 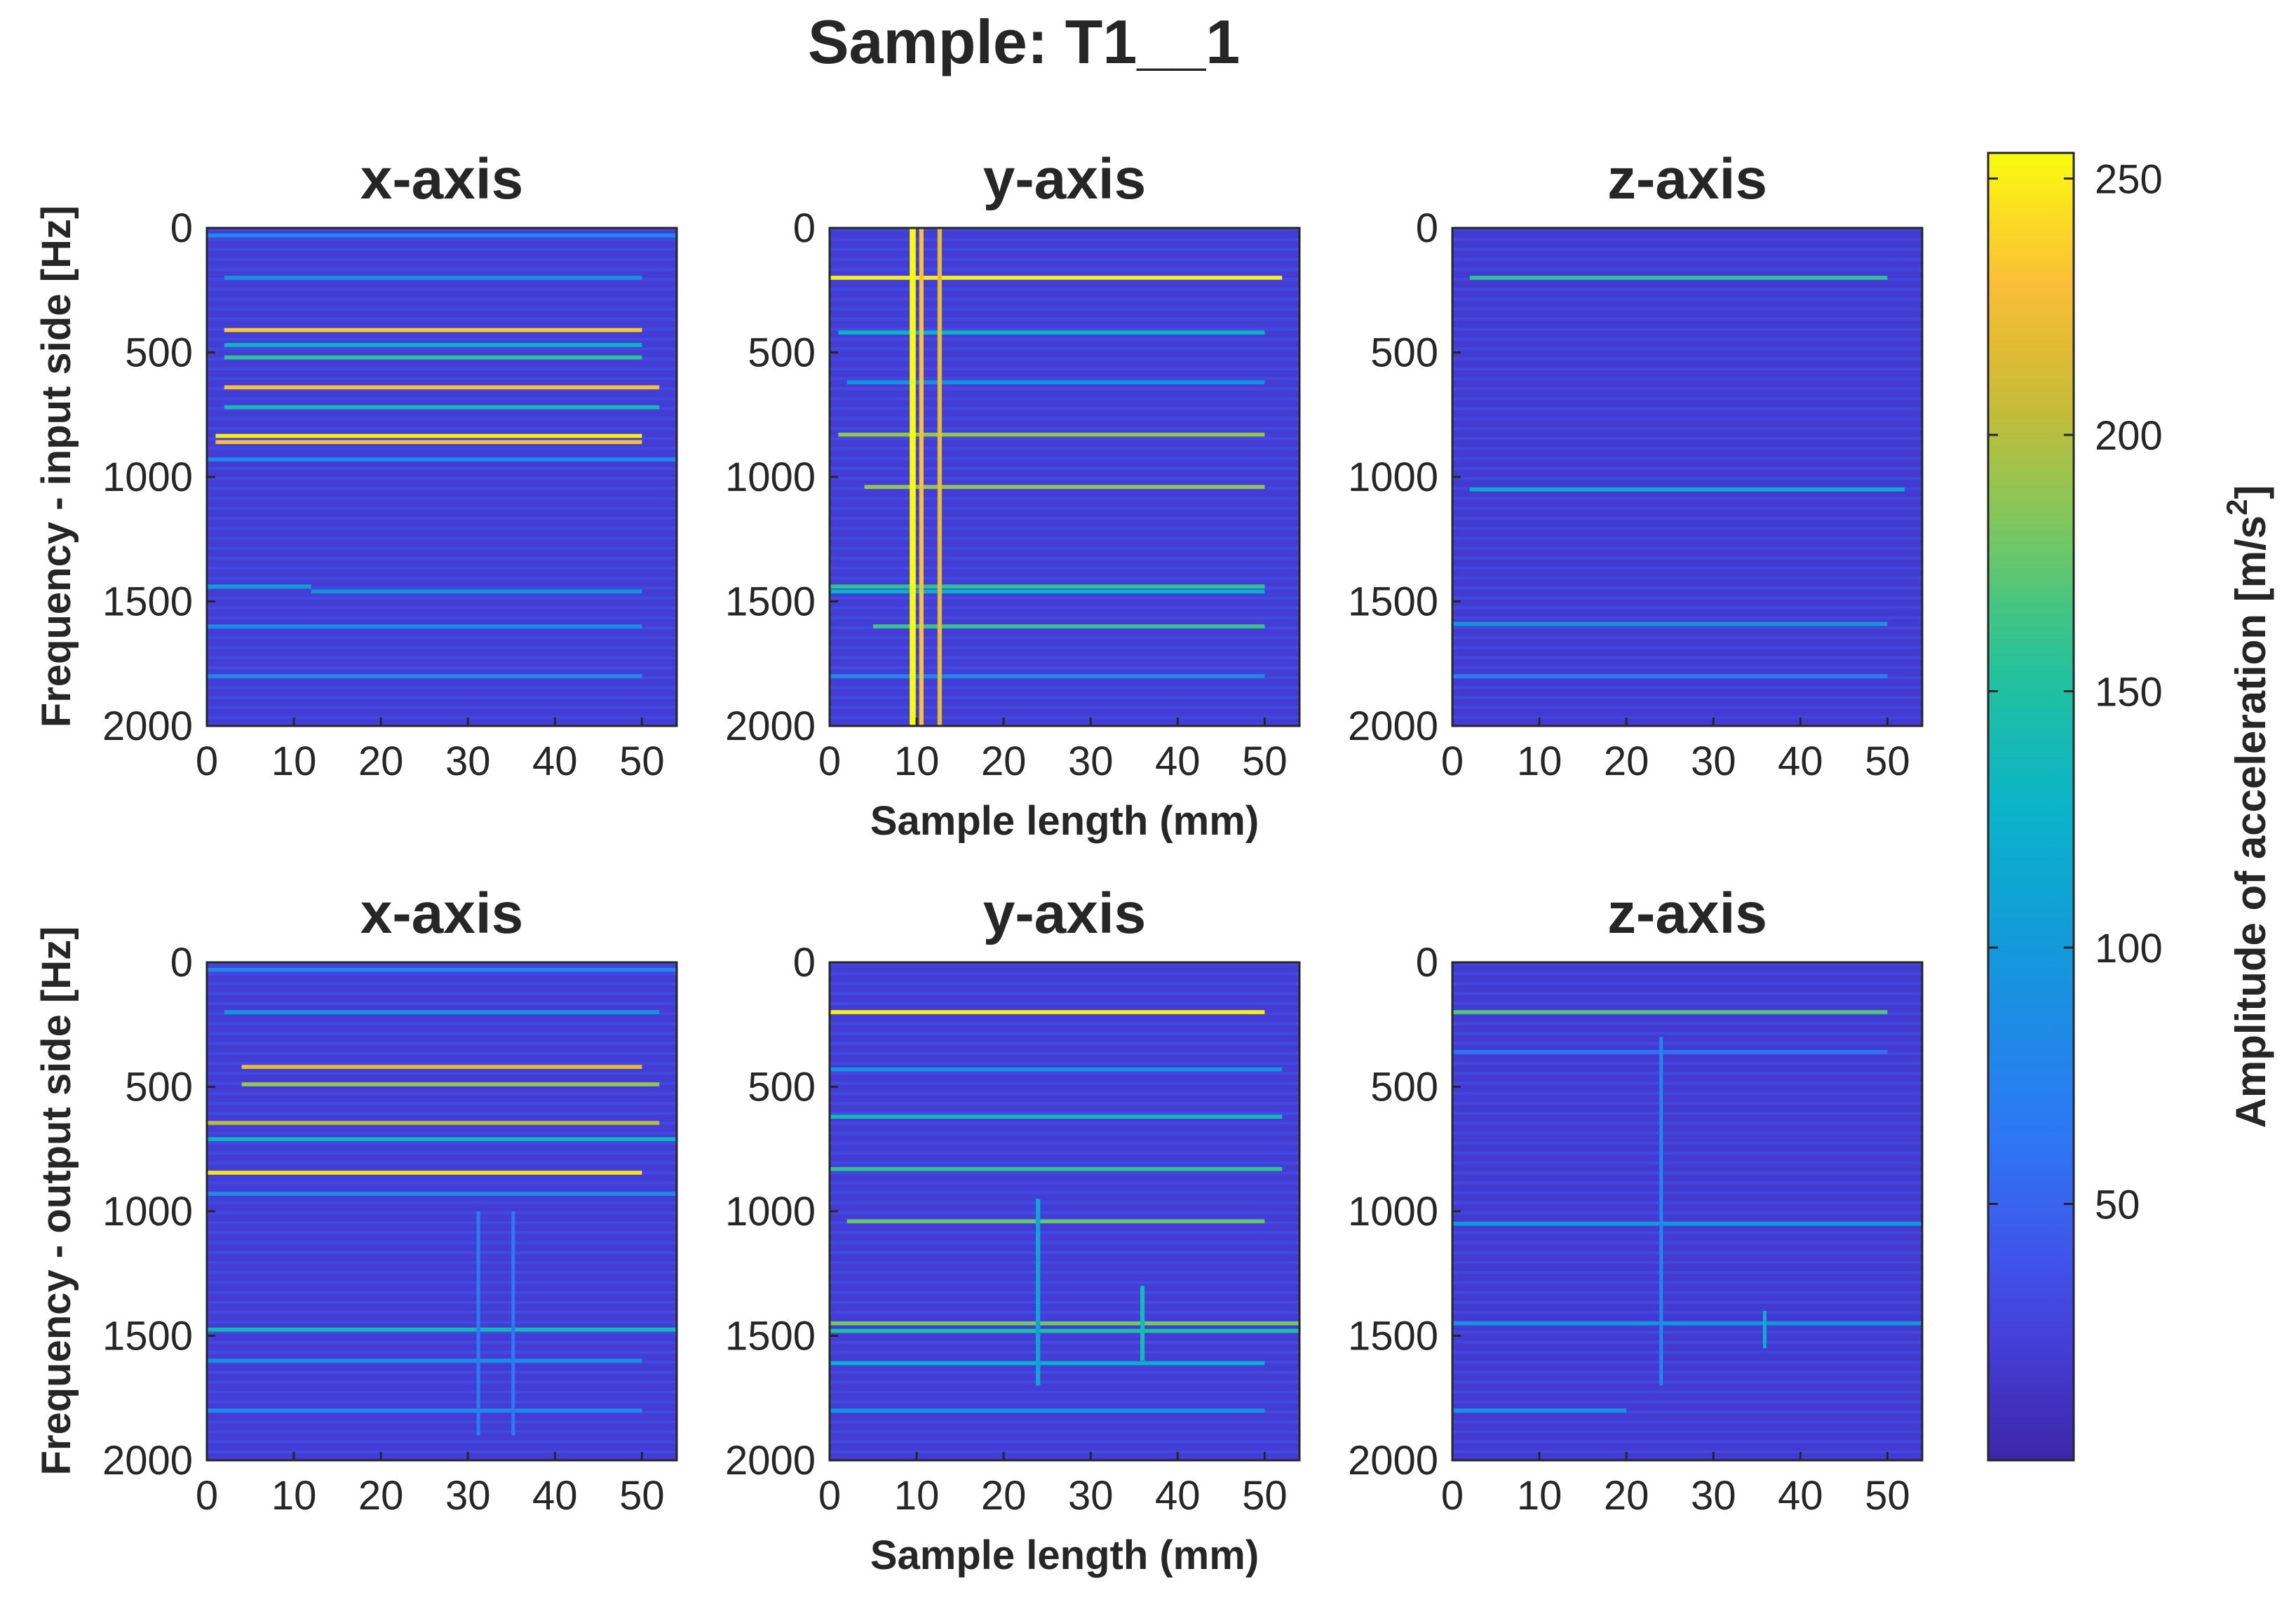 I want to click on x-tick-label: 40, so click(x=1801, y=761).